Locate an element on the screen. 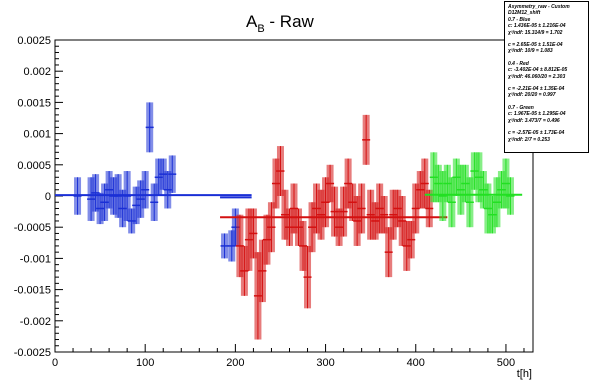 This screenshot has width=592, height=382. y-tick-label: 0 is located at coordinates (48, 197).